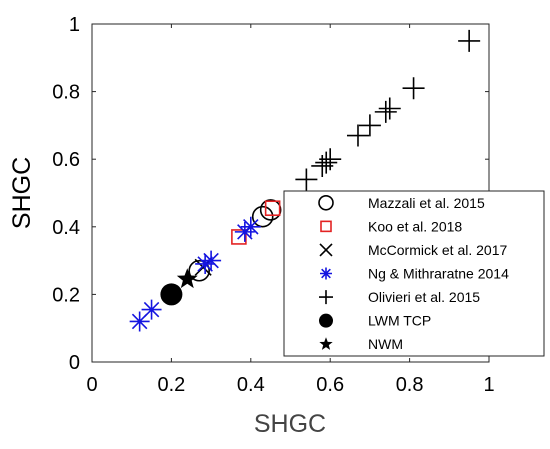 This screenshot has height=449, width=550. Describe the element at coordinates (426, 203) in the screenshot. I see `legend-label: Mazzali et al. 2015` at that location.